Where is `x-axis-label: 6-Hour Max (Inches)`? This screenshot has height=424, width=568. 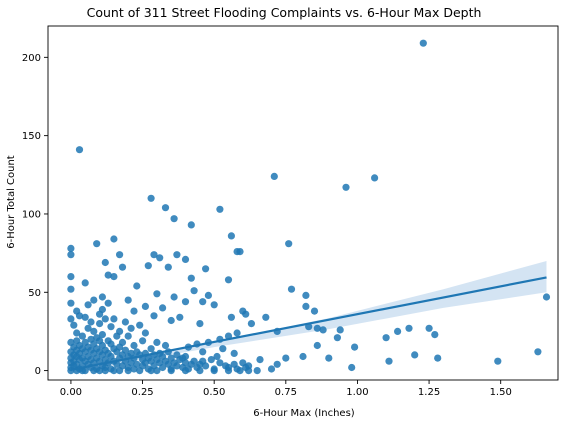
x-axis-label: 6-Hour Max (Inches) is located at coordinates (303, 413).